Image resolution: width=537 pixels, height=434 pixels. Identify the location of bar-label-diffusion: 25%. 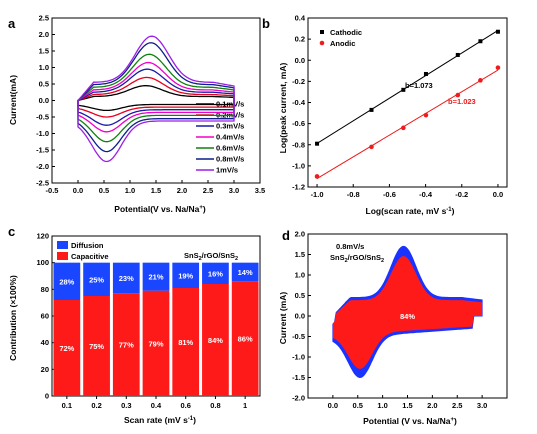
(96, 279).